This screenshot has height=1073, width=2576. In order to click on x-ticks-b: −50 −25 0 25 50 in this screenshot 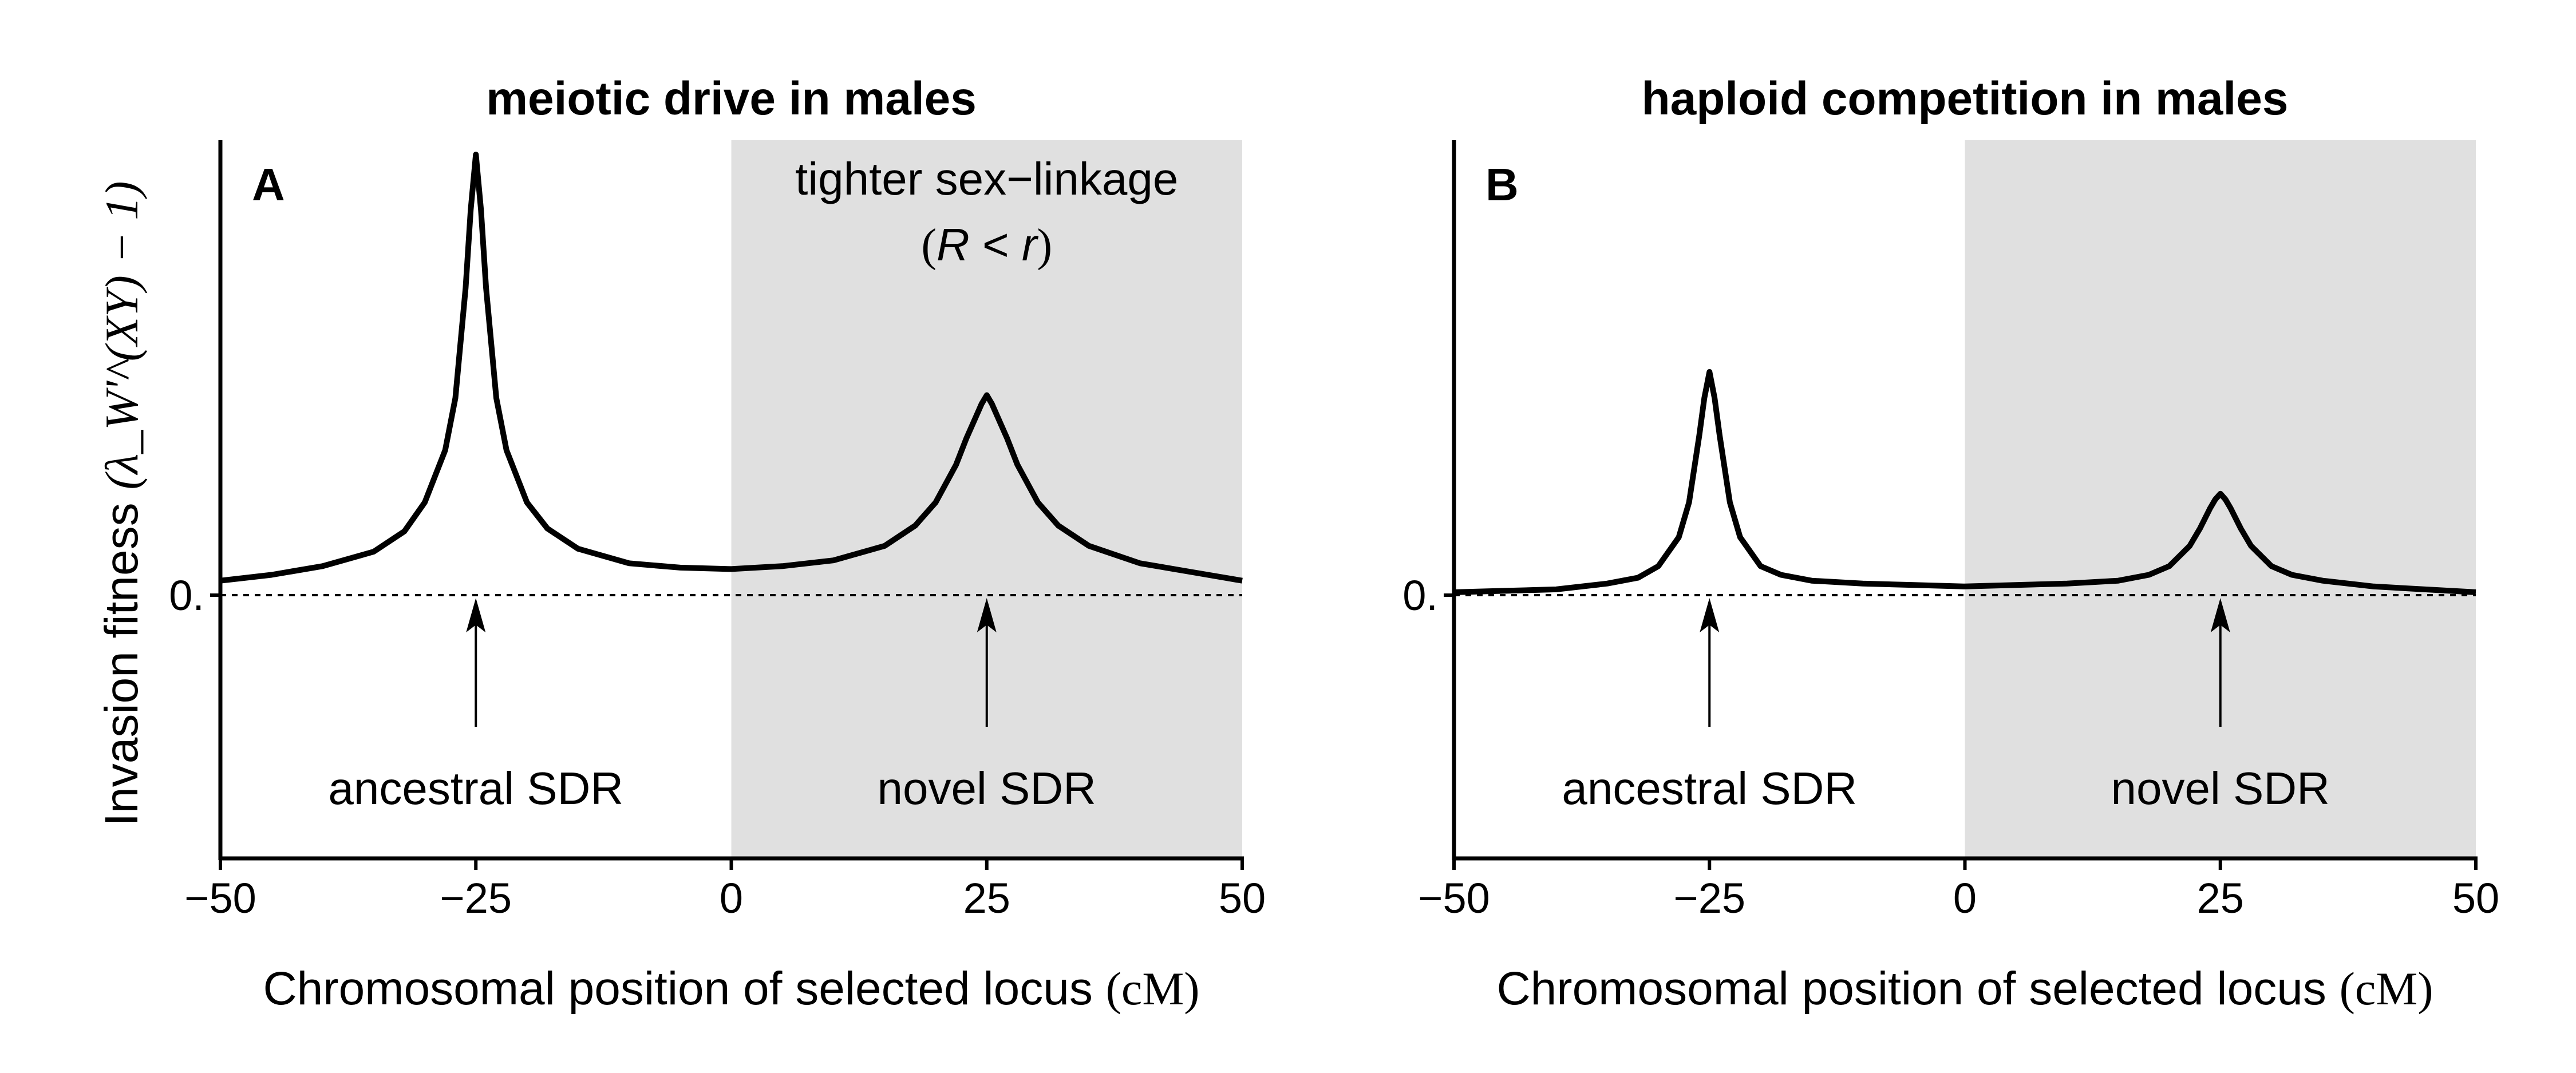, I will do `click(1958, 890)`.